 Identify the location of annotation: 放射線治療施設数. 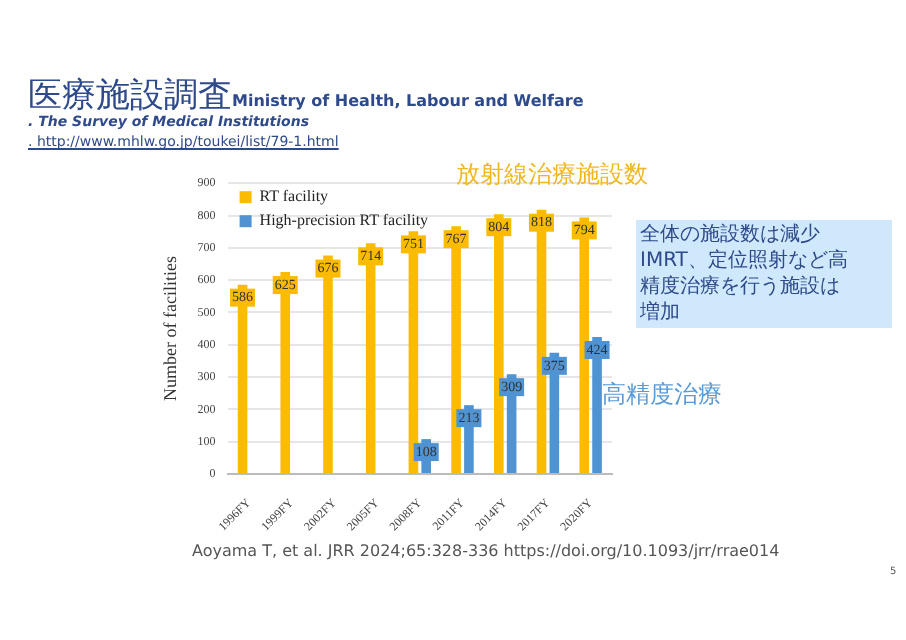
(552, 175).